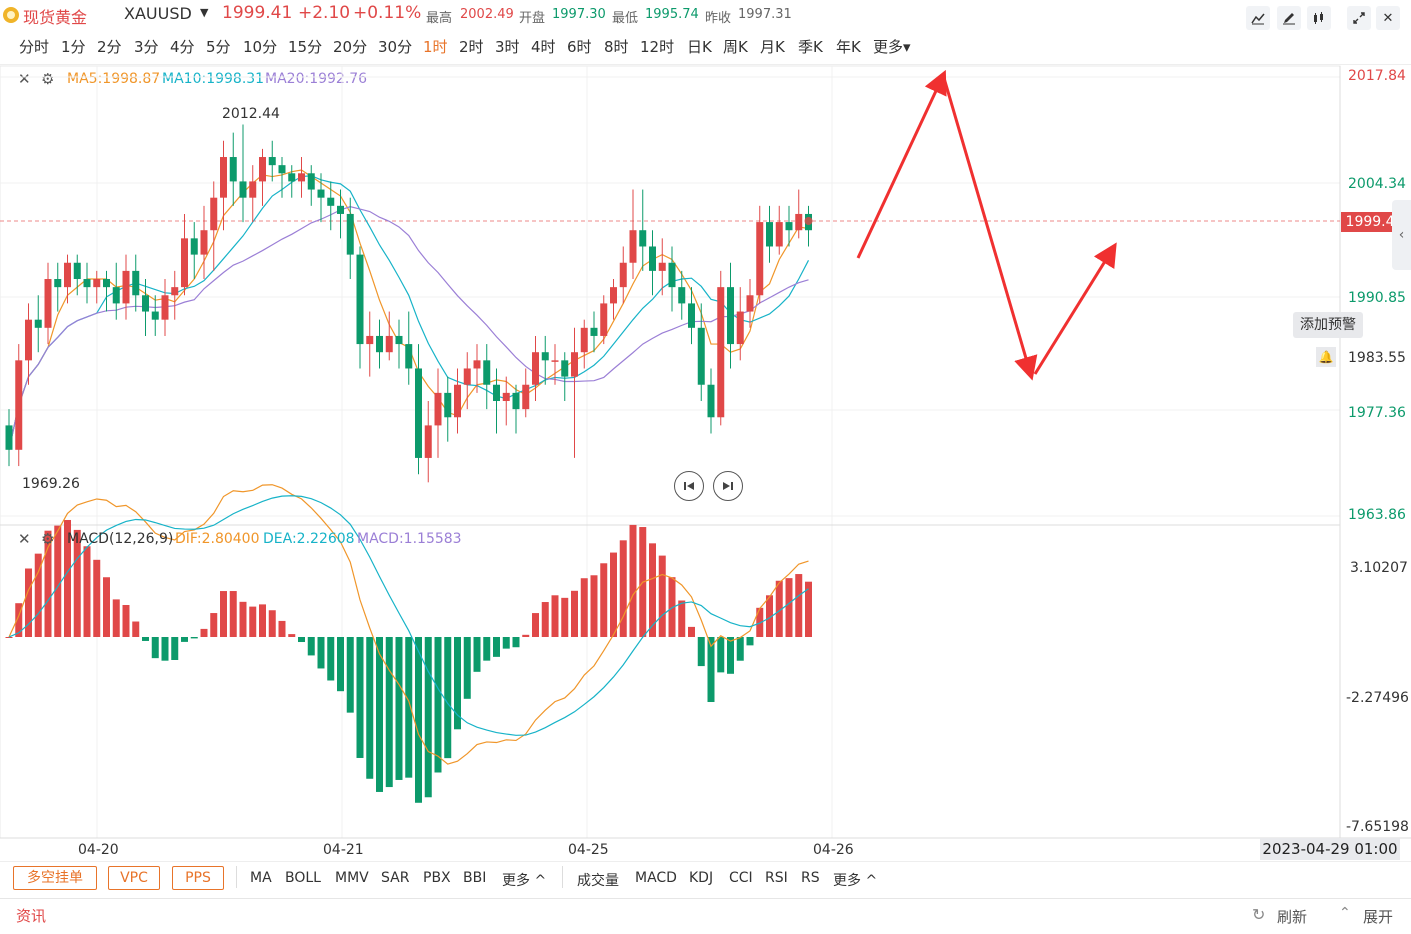 The image size is (1411, 934). What do you see at coordinates (810, 878) in the screenshot?
I see `sub-indicator-item: RS` at bounding box center [810, 878].